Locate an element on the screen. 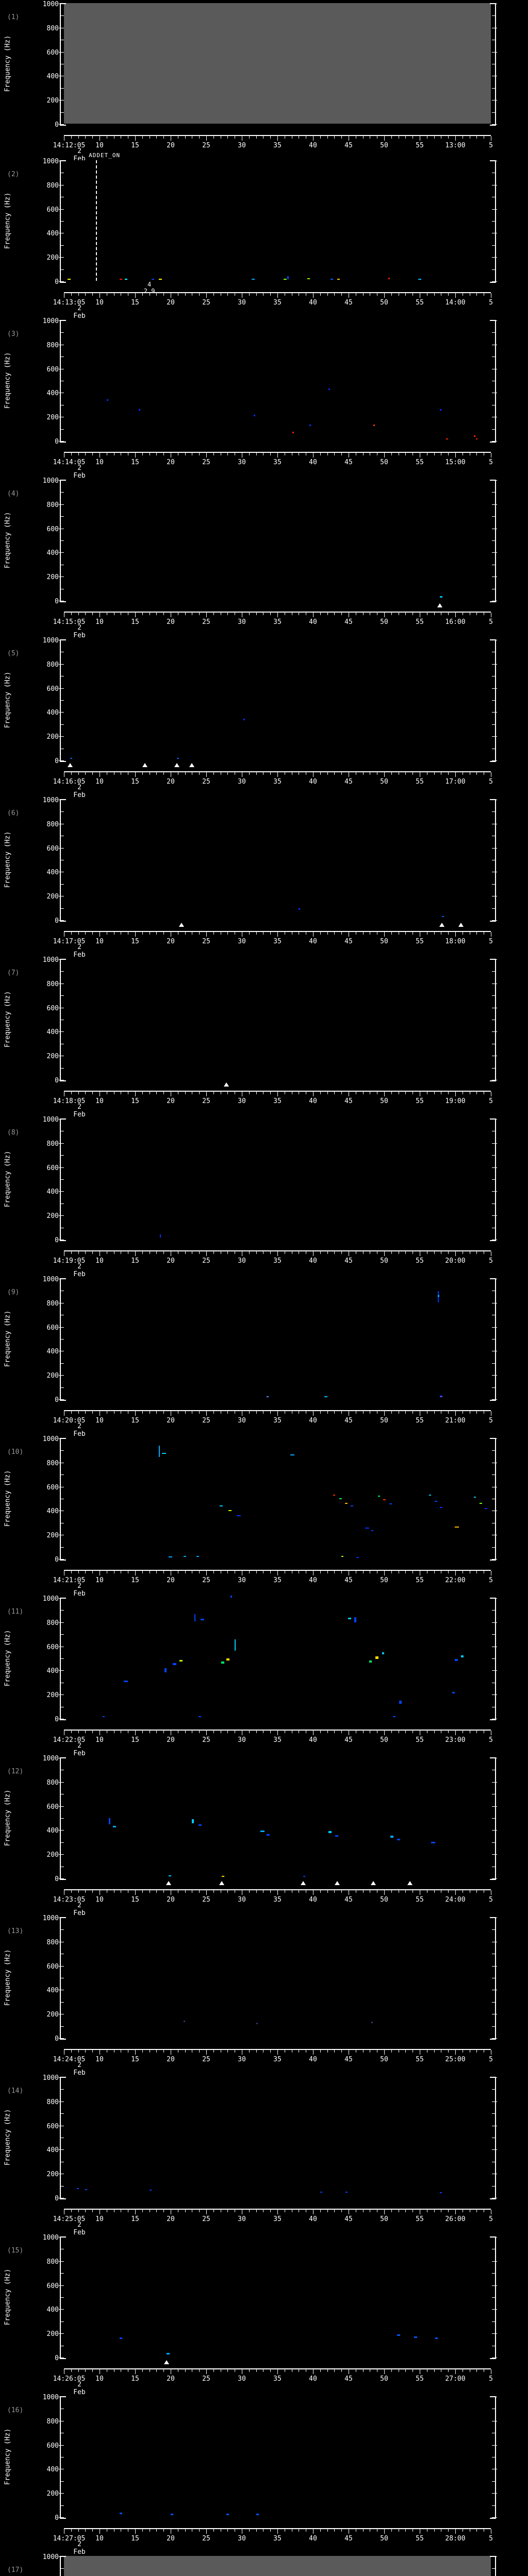 This screenshot has height=2576, width=528. x-axis-5: 14:16:05 10 15 20 25 30 35 40 45 50 55 17:00 5 is located at coordinates (273, 778).